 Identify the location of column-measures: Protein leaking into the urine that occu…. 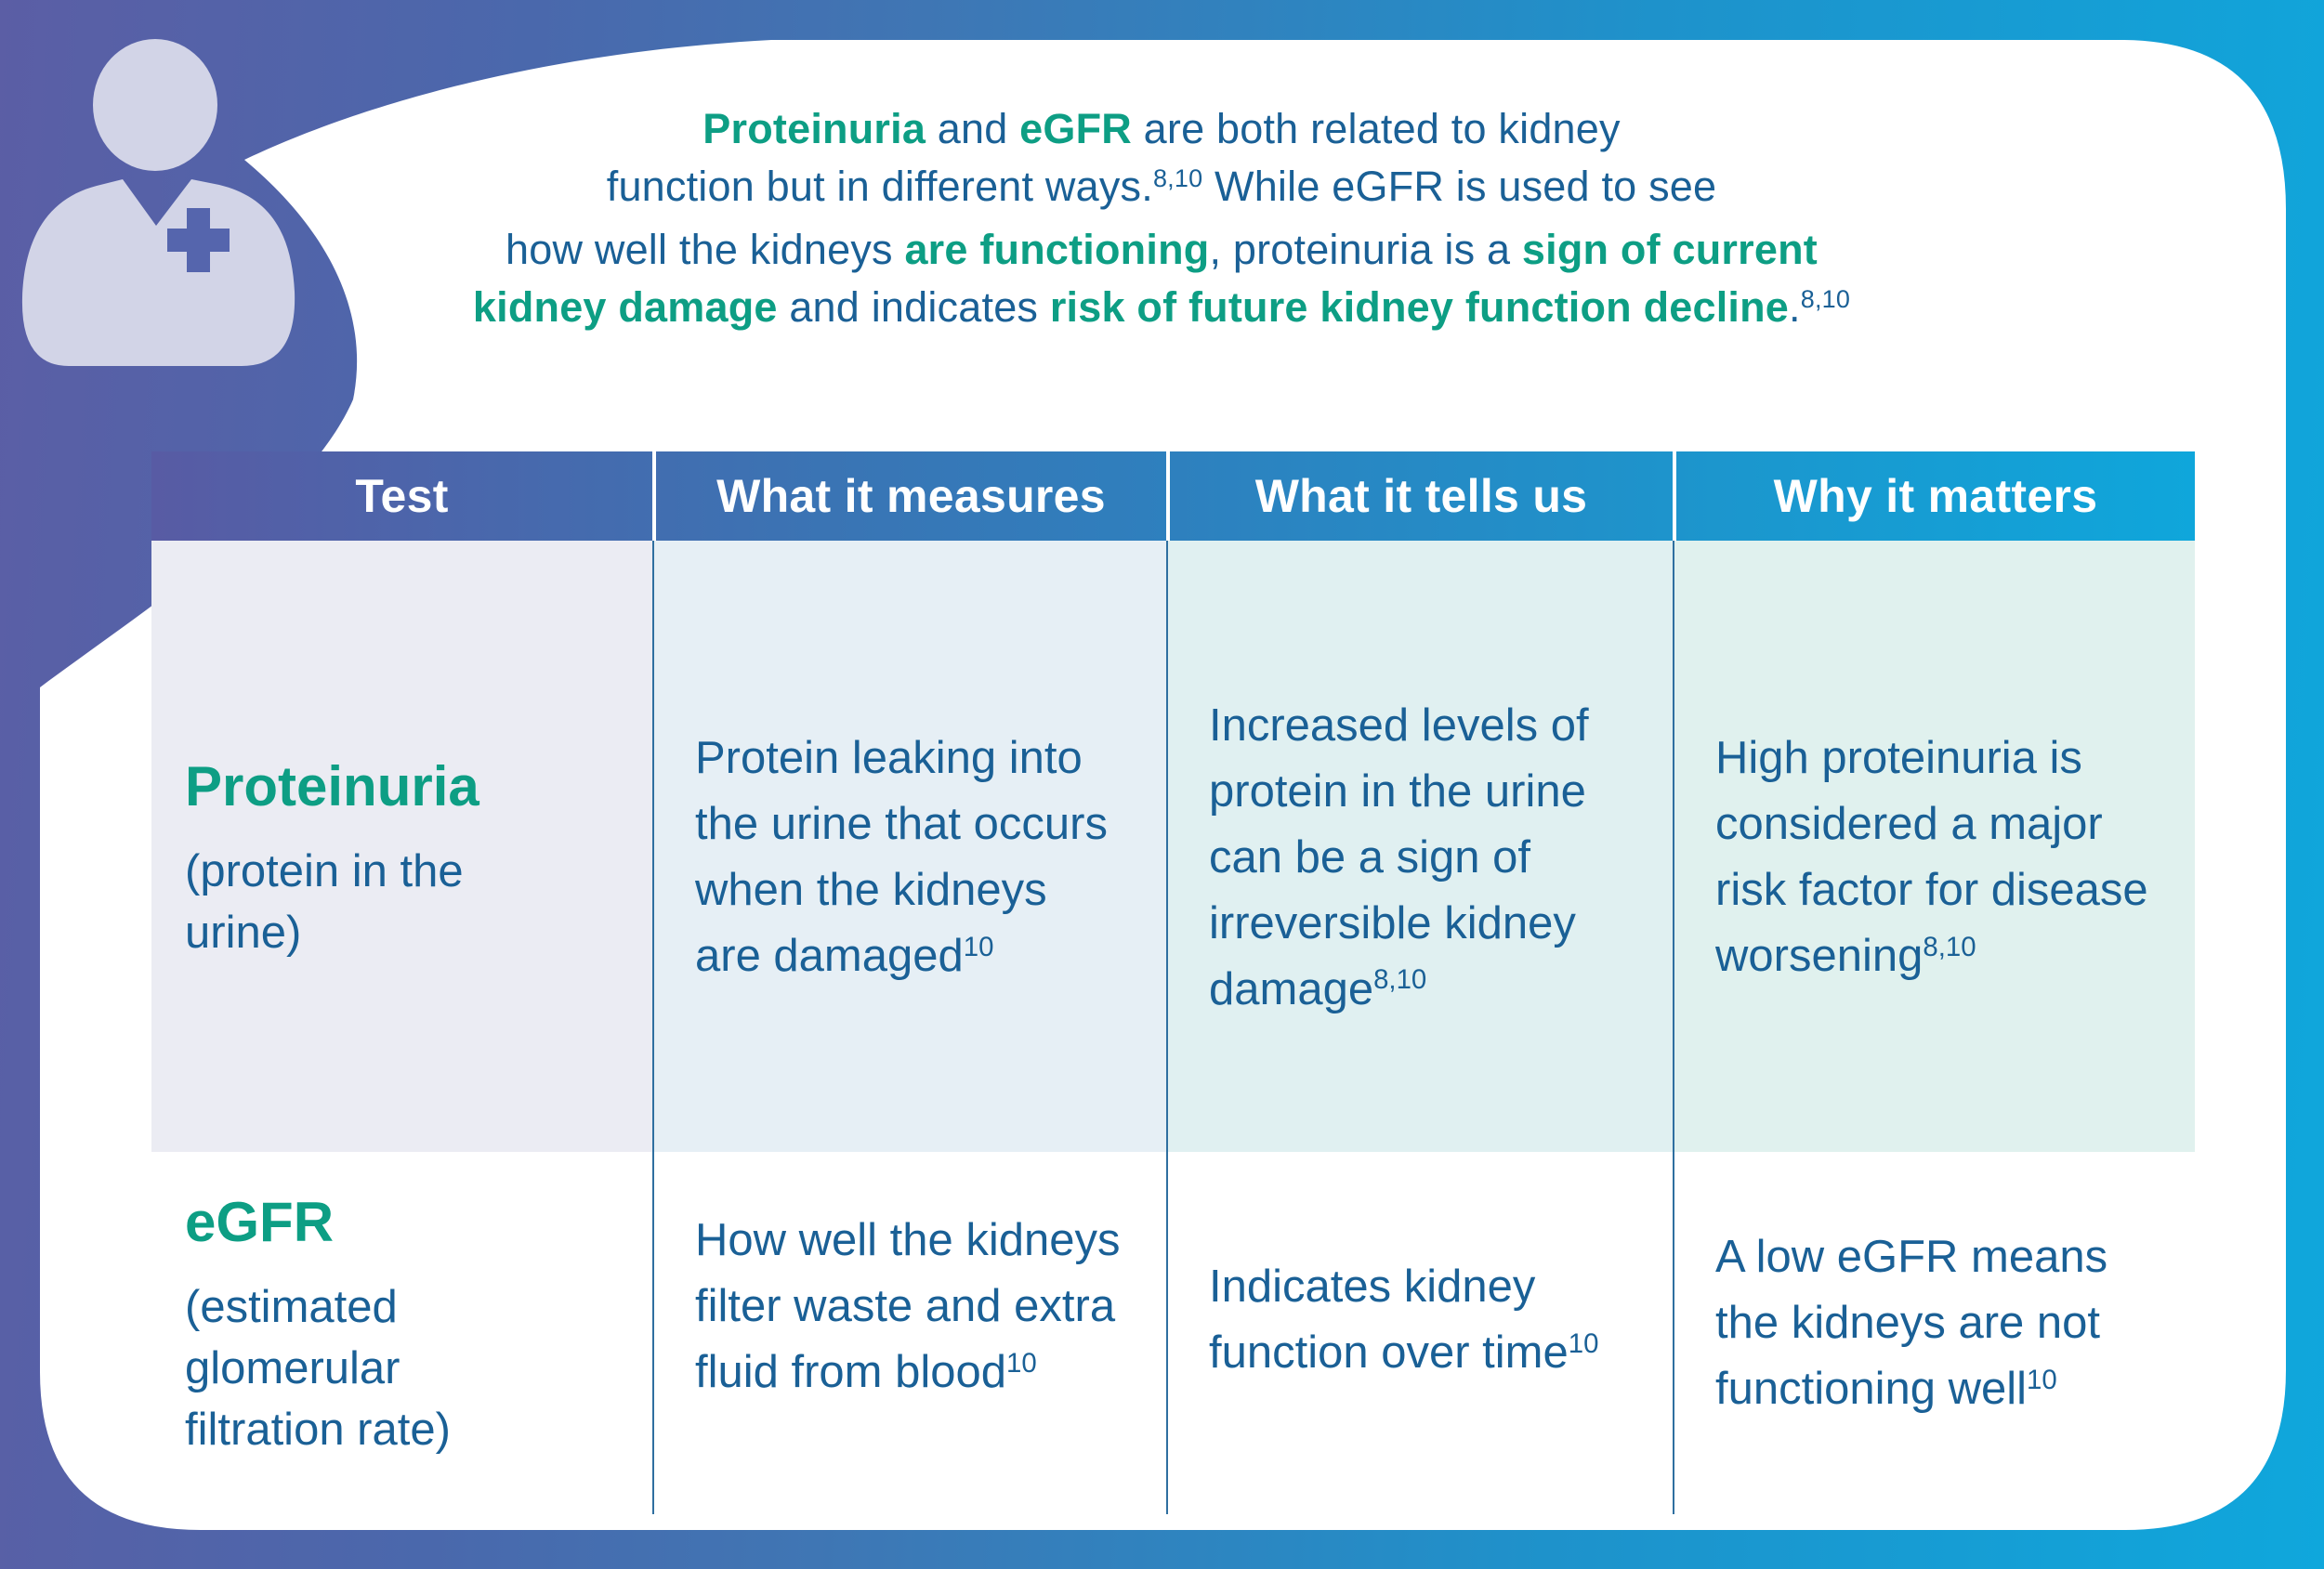
(909, 1027).